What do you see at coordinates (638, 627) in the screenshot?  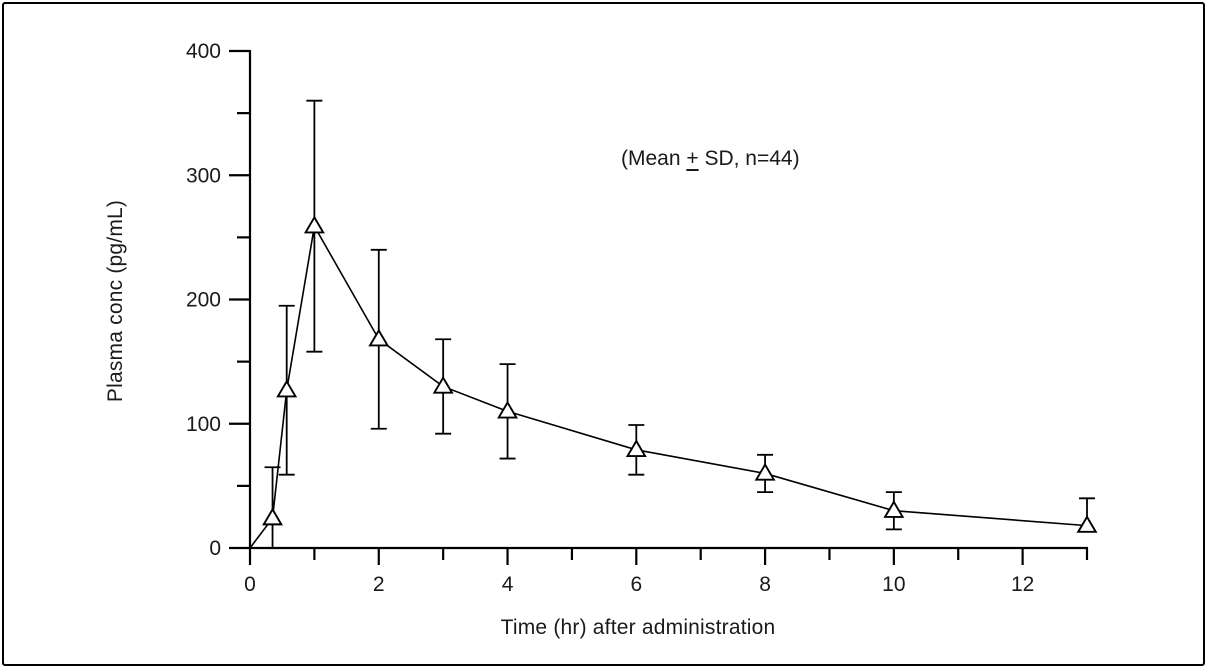 I see `x-axis-title: Time (hr) after administration` at bounding box center [638, 627].